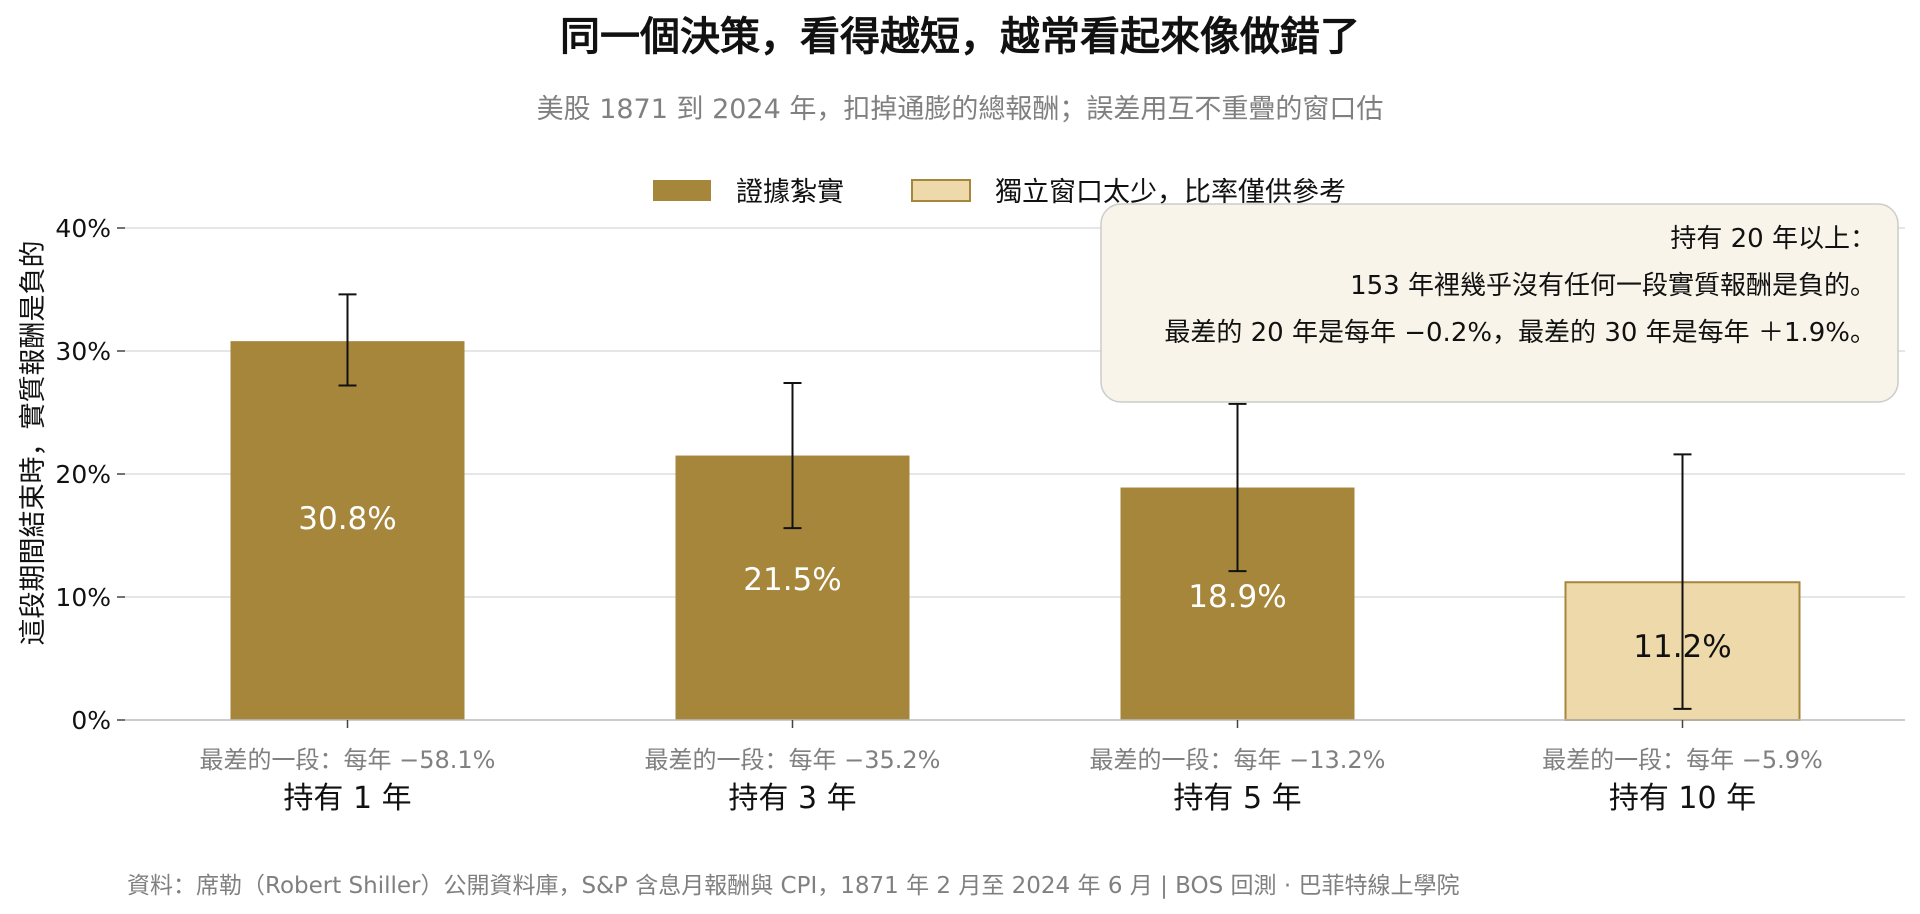 The height and width of the screenshot is (914, 1920). What do you see at coordinates (1682, 760) in the screenshot?
I see `worst-period-label: 最差的一段：每年 −5.9%` at bounding box center [1682, 760].